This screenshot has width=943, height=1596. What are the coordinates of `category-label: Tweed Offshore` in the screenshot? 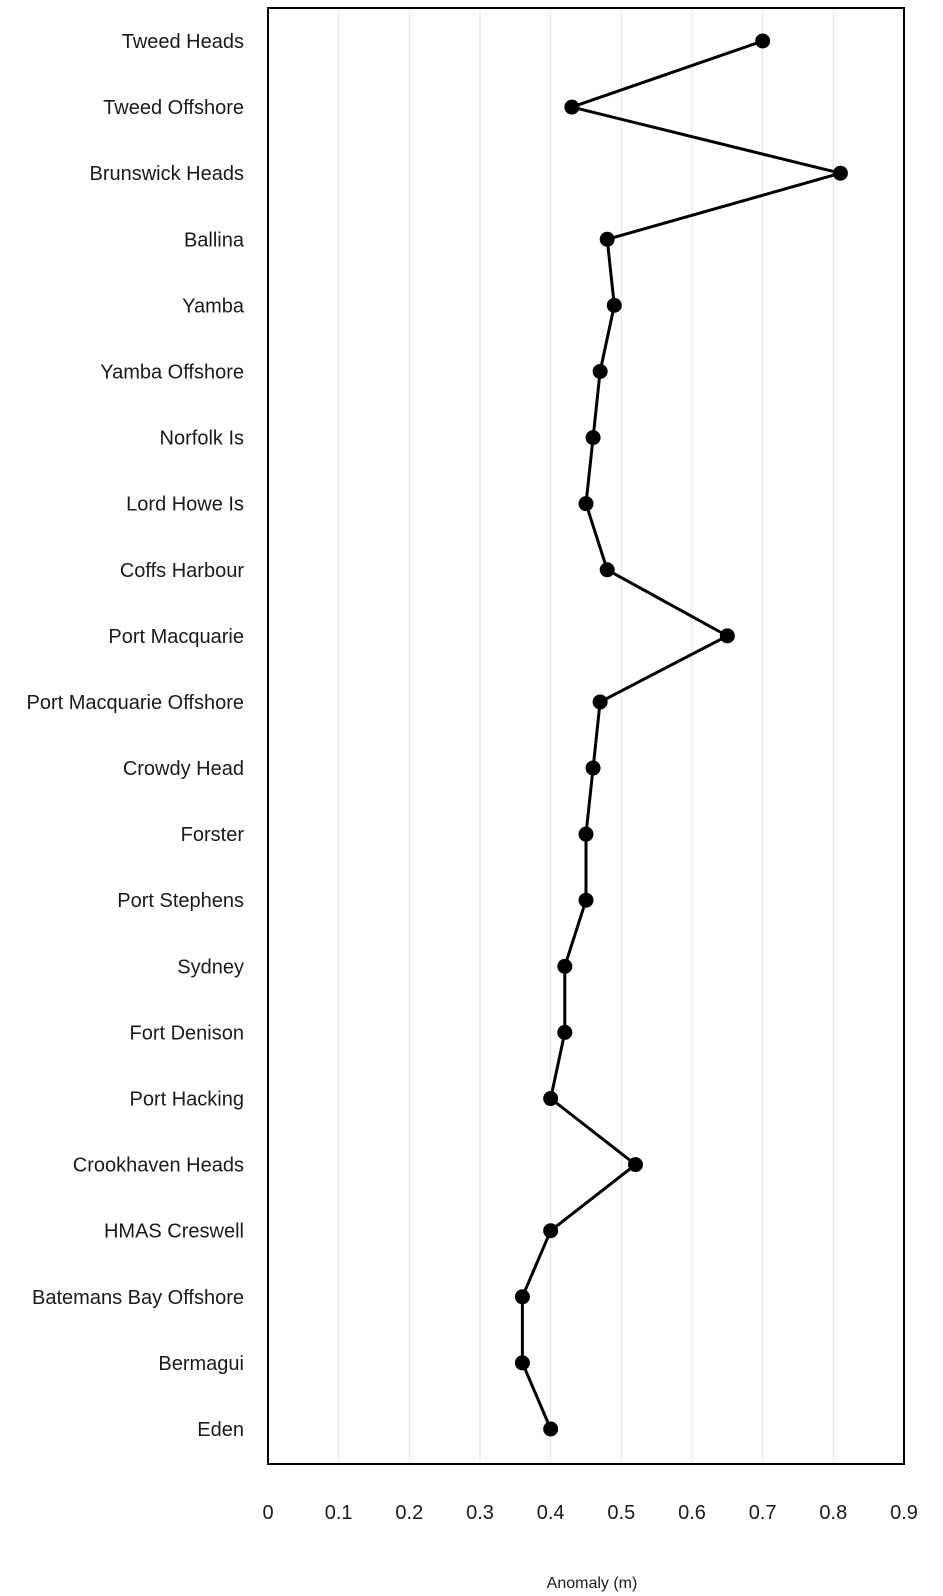 It's located at (173, 108).